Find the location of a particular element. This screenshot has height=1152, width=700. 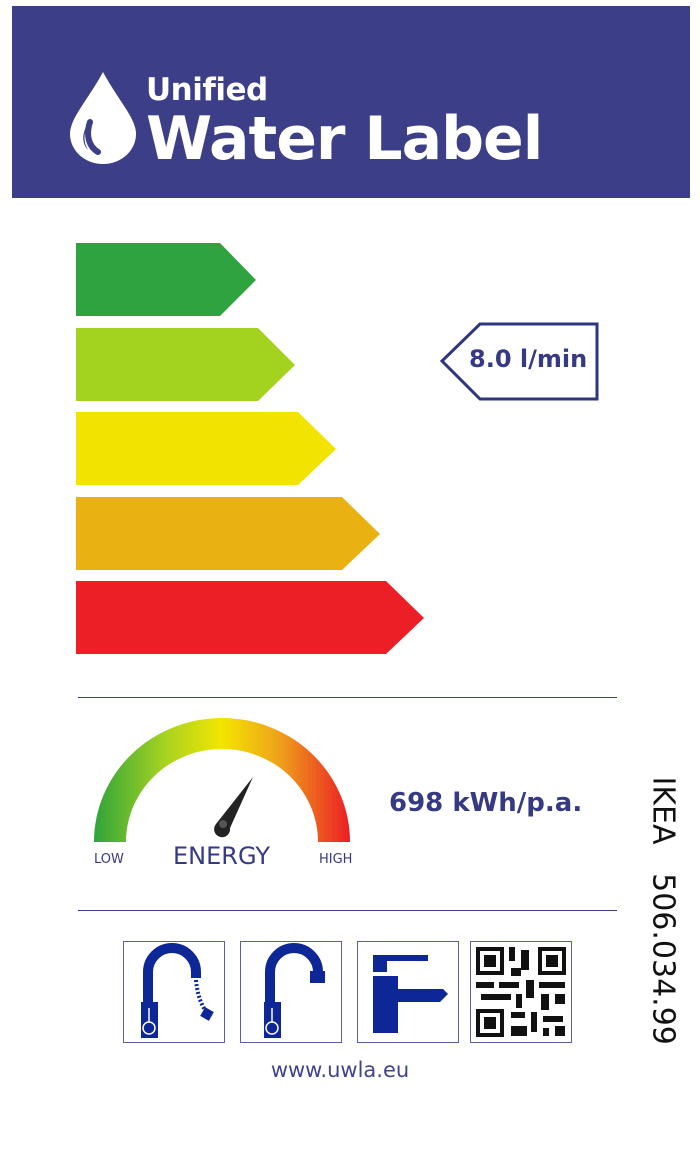

brand: IKEA is located at coordinates (663, 810).